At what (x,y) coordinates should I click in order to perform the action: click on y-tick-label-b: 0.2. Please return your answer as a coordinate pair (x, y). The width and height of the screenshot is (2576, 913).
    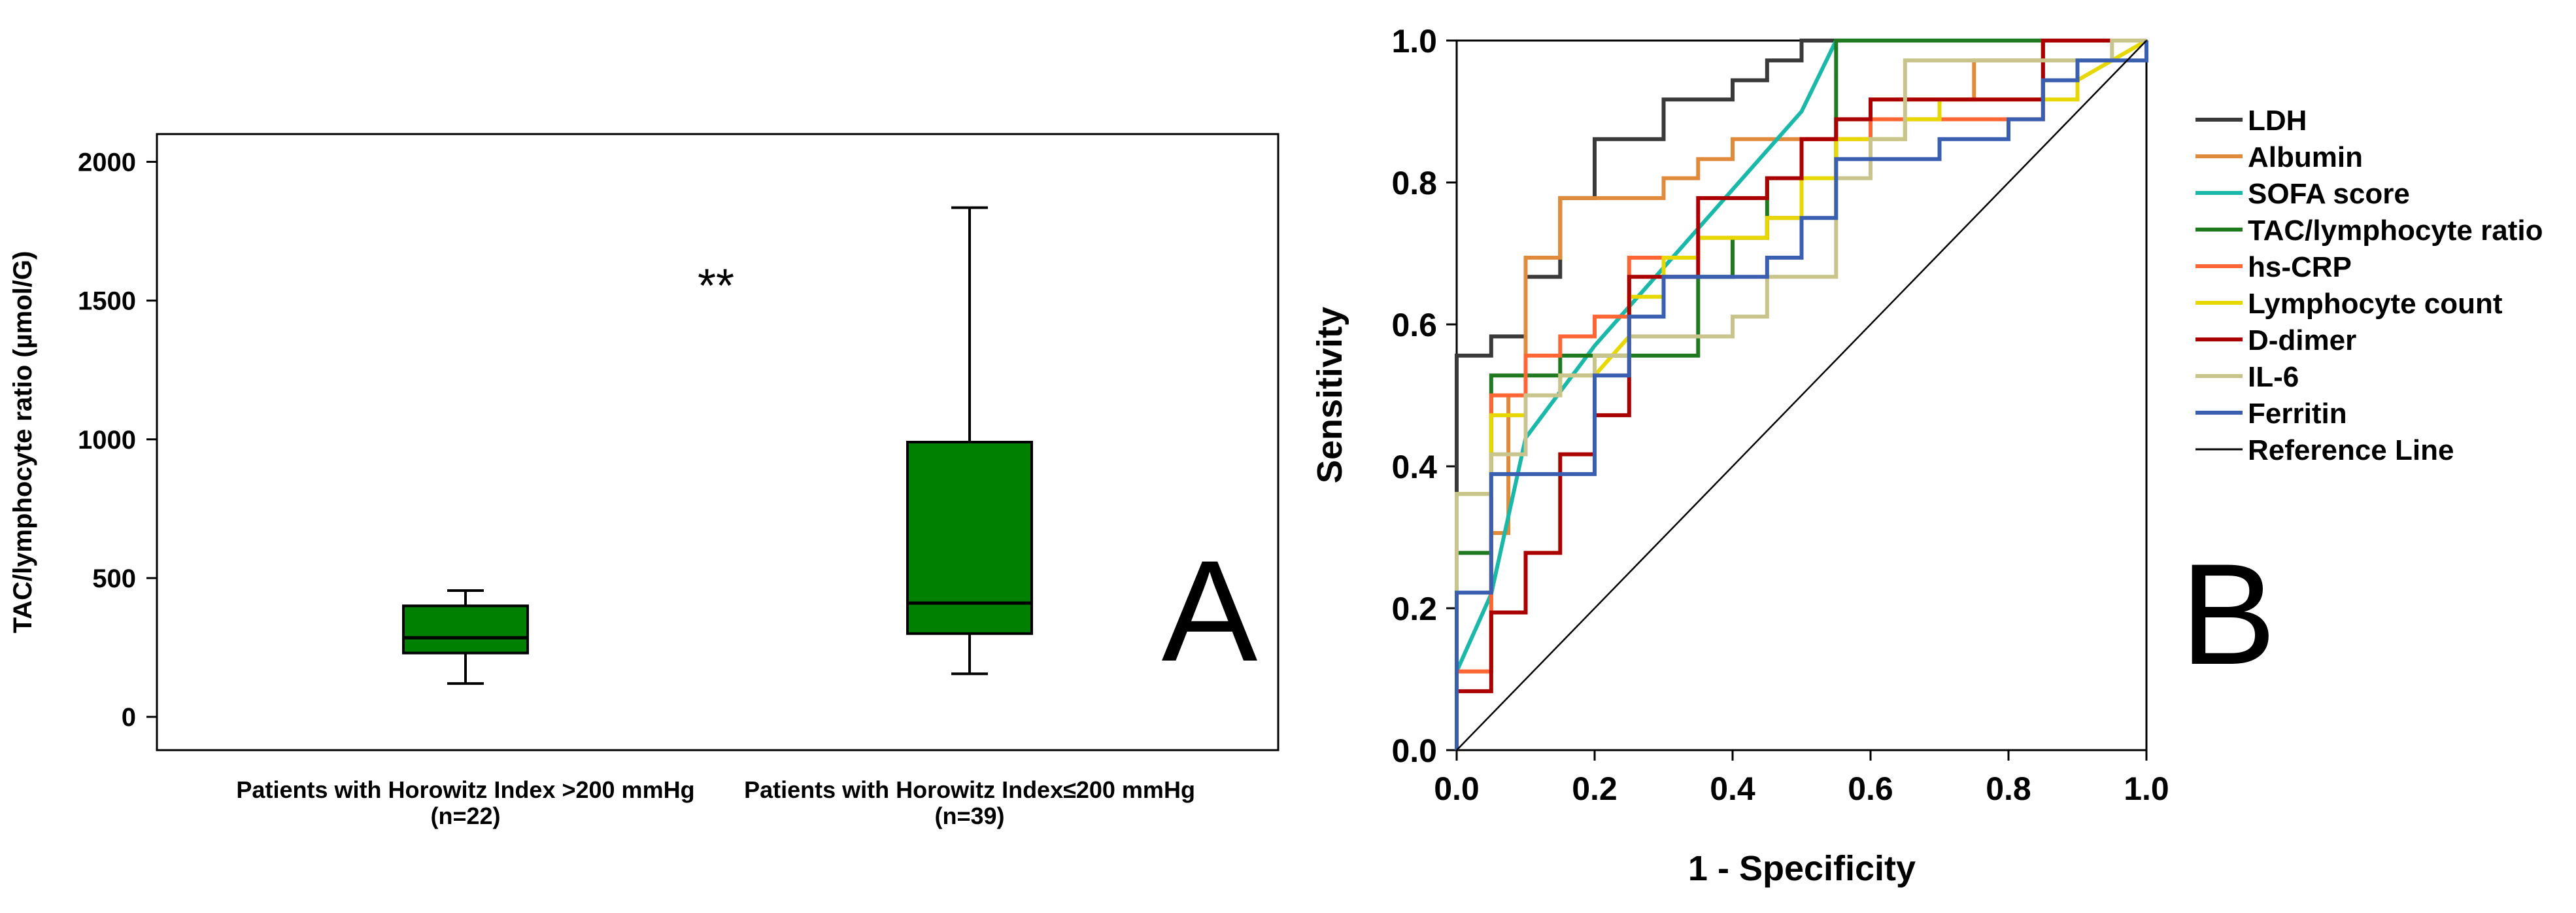
    Looking at the image, I should click on (1414, 609).